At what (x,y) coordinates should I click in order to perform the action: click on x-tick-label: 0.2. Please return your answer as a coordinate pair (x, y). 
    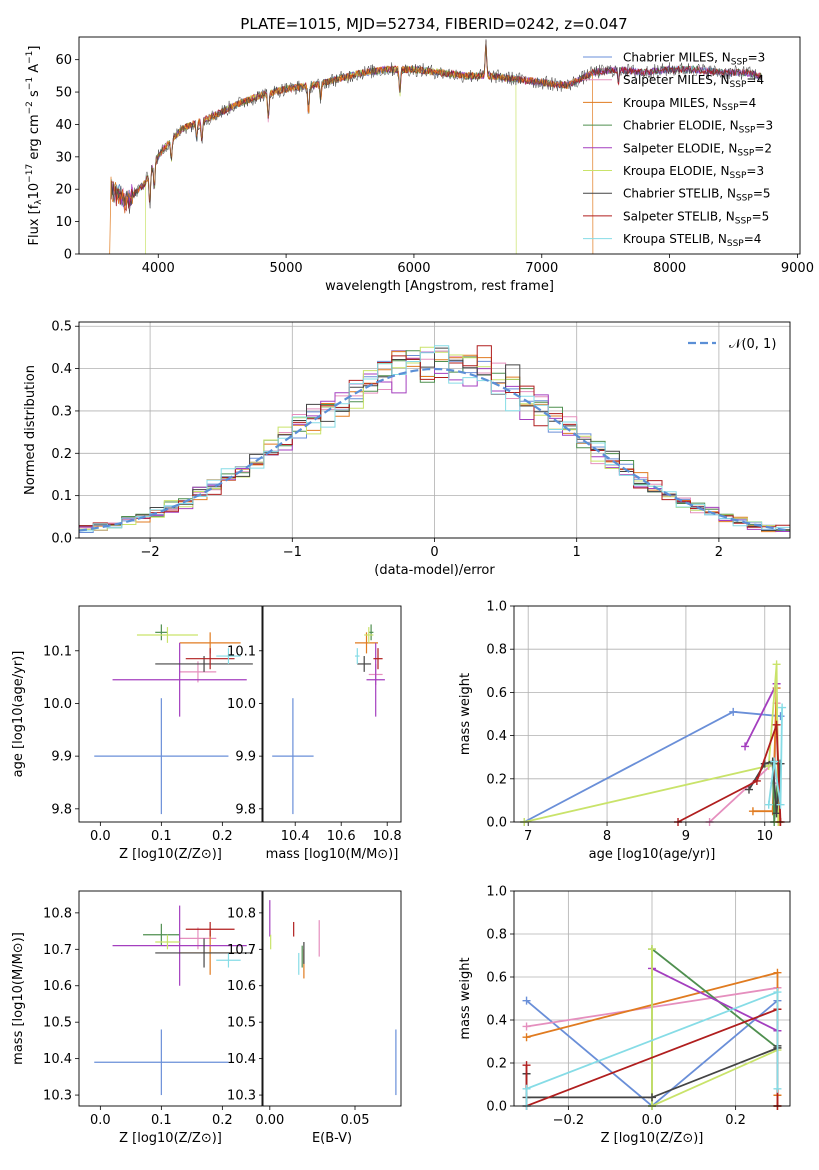
    Looking at the image, I should click on (222, 1120).